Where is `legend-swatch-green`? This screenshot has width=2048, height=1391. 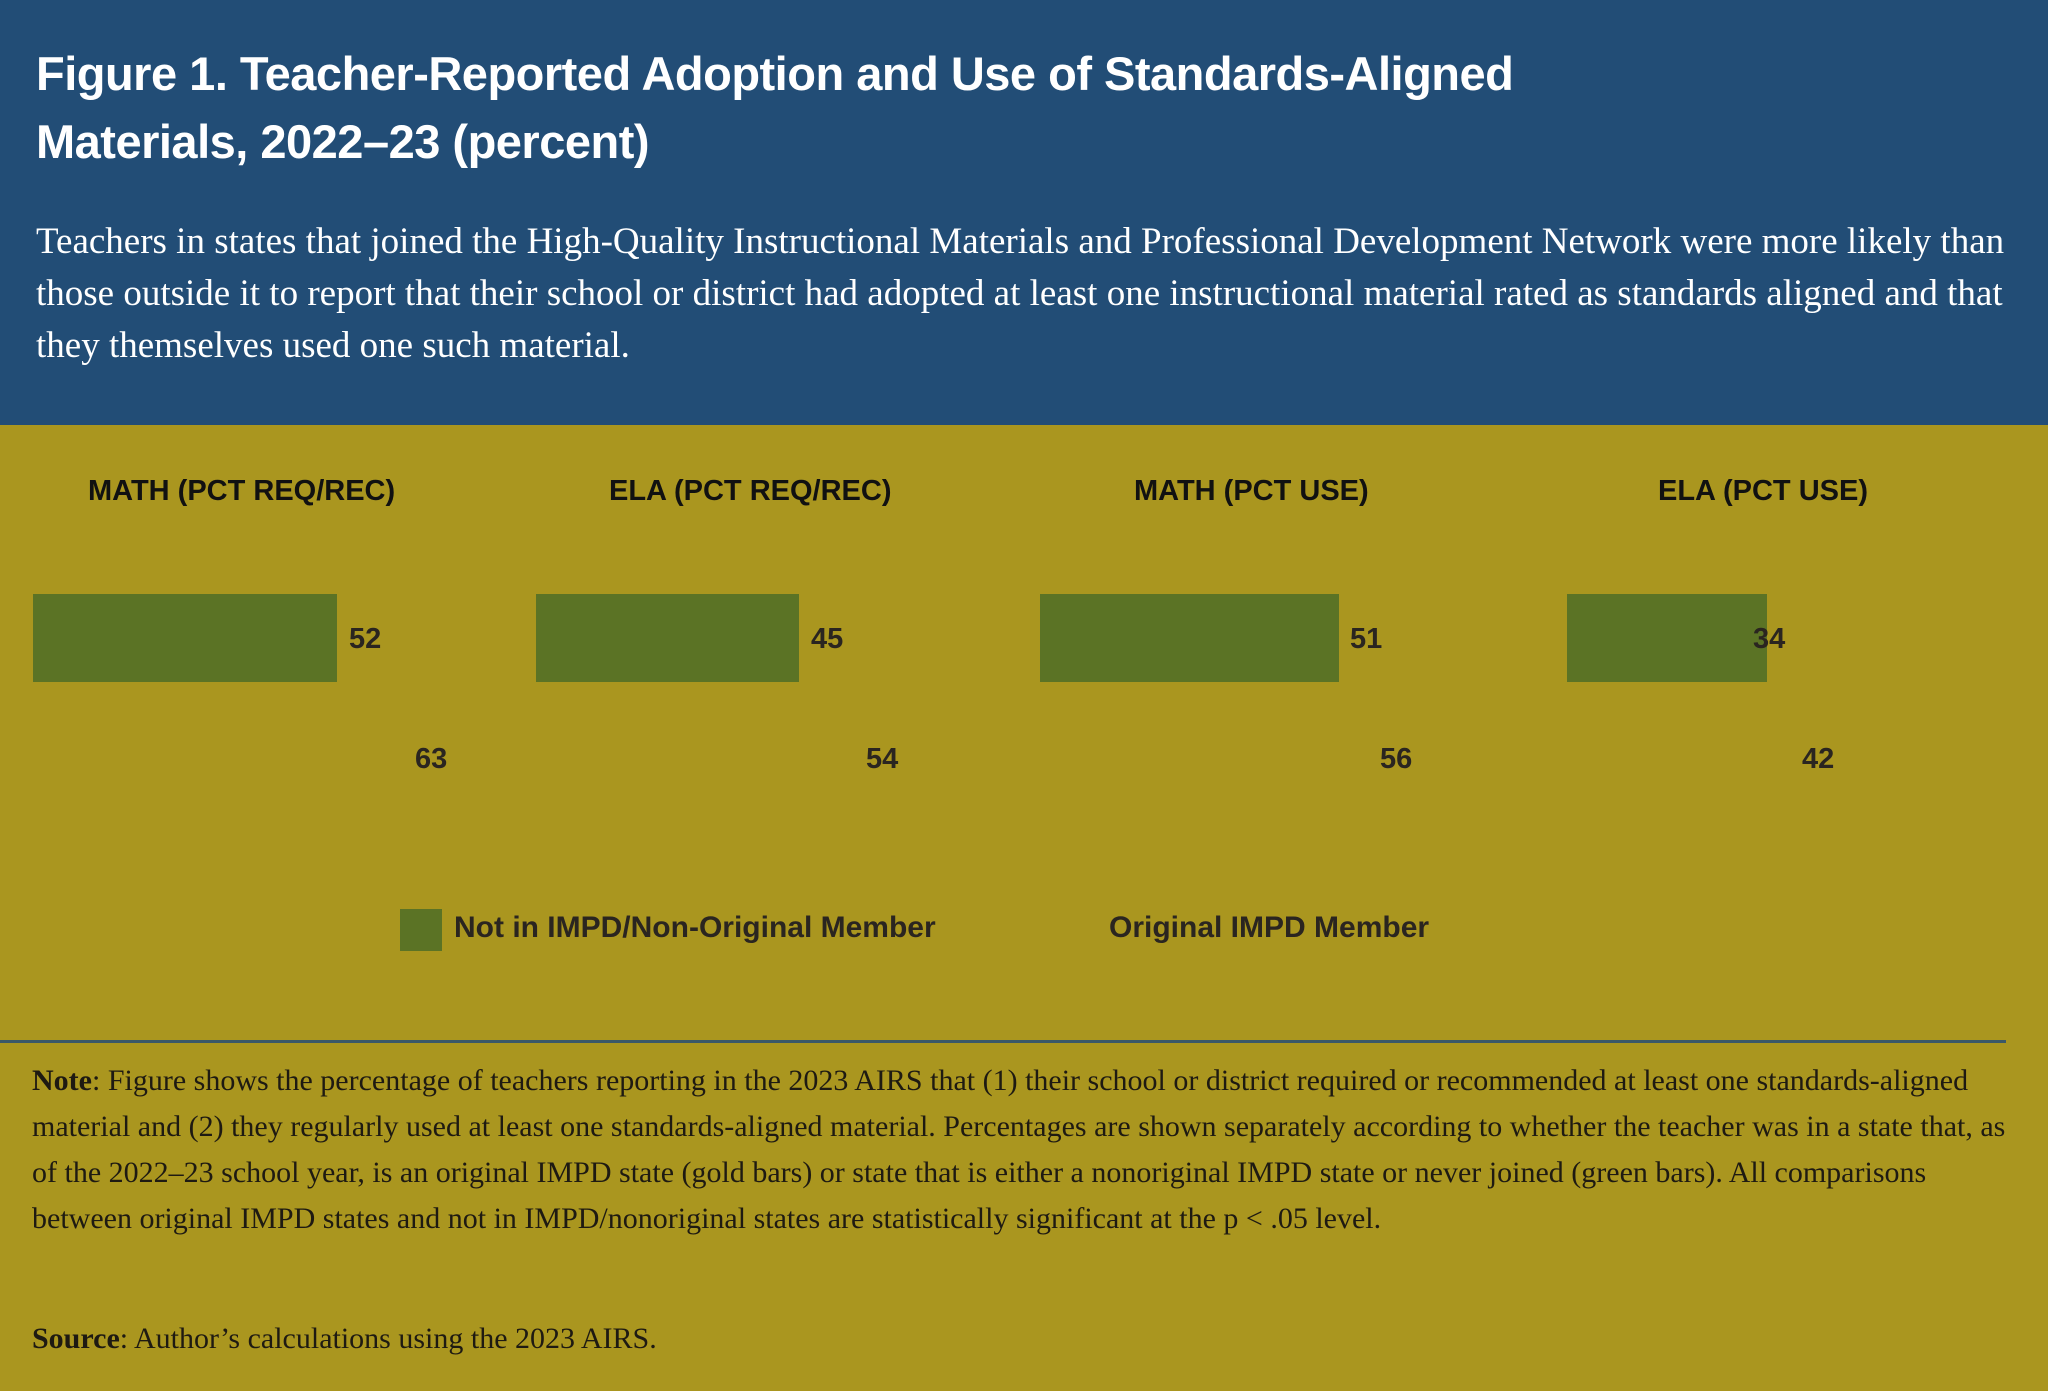 legend-swatch-green is located at coordinates (421, 930).